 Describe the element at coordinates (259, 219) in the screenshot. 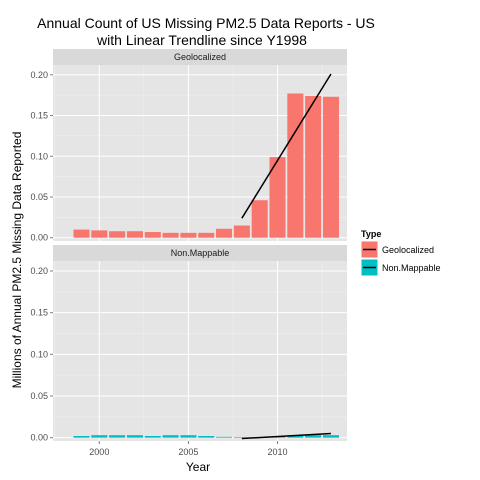

I see `bar-geolocalized-2009` at that location.